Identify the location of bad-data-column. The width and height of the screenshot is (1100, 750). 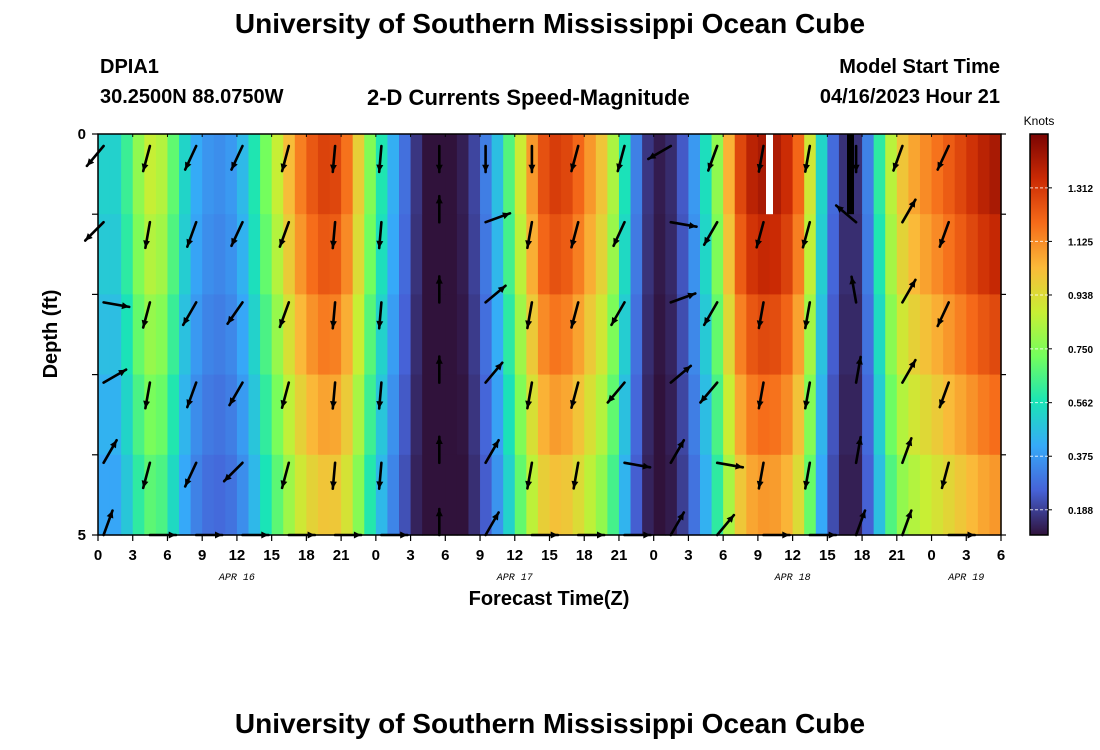
(769, 174).